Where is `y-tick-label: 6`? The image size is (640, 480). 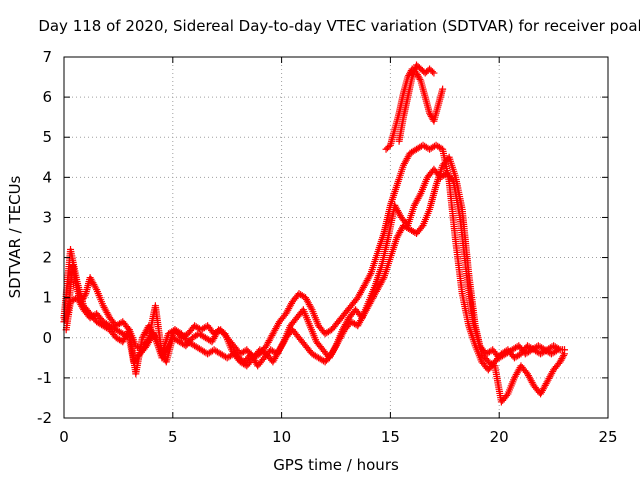
y-tick-label: 6 is located at coordinates (47, 97).